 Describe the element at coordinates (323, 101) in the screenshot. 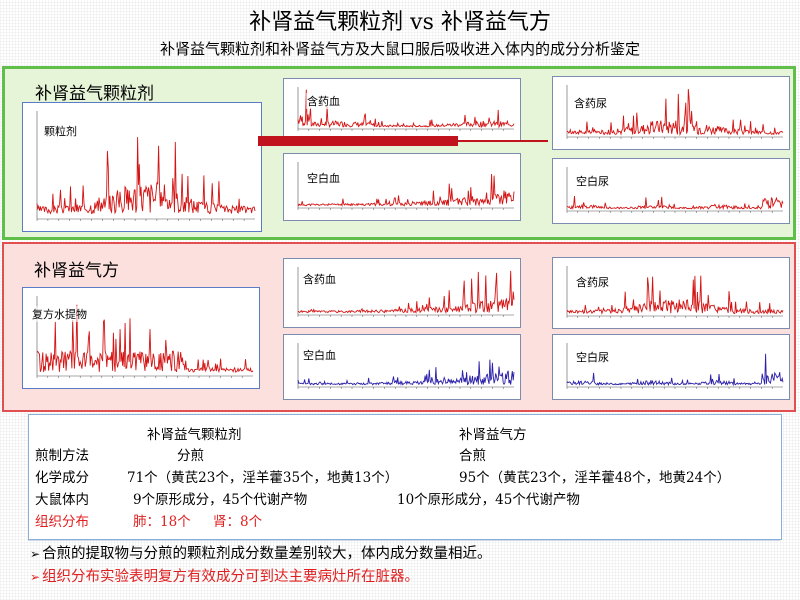

I see `granule-serum-label: 含药血` at that location.